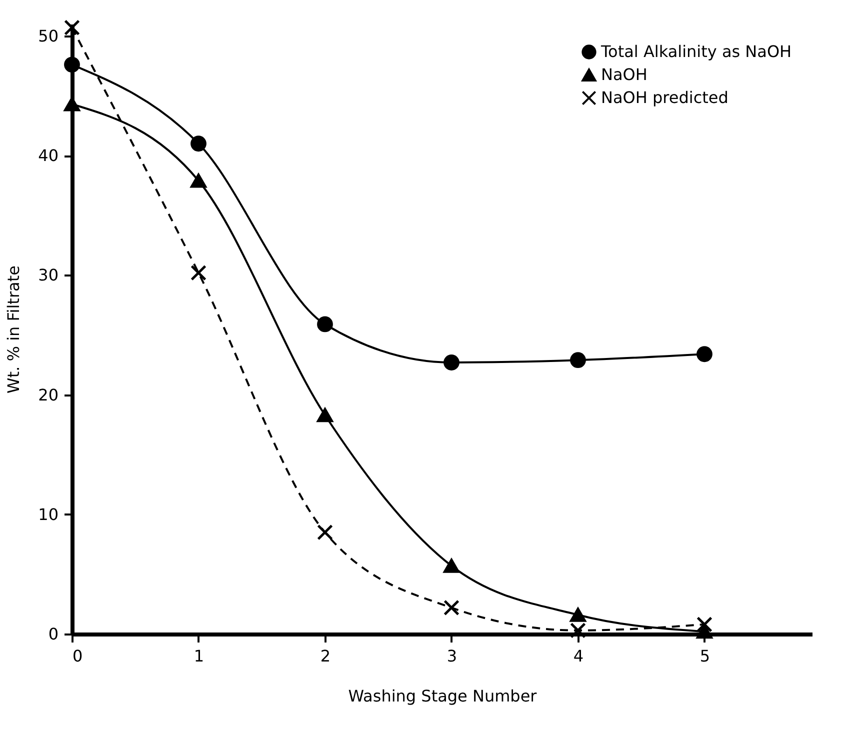 This screenshot has height=738, width=858. Describe the element at coordinates (48, 275) in the screenshot. I see `y-tick-label: 30` at that location.